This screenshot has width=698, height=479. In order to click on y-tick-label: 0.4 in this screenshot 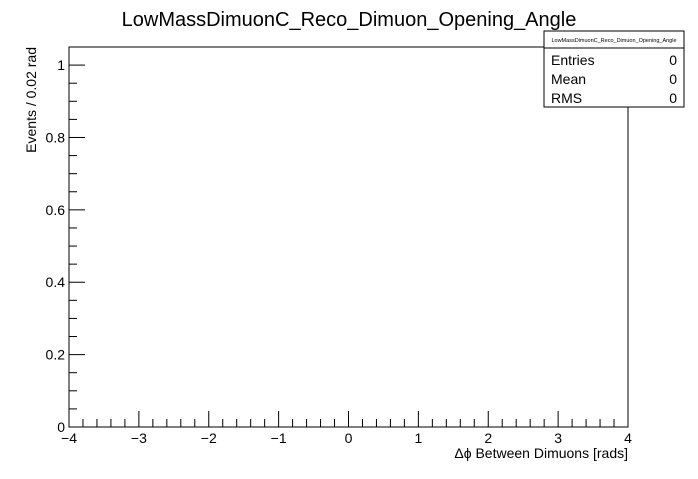, I will do `click(56, 282)`.